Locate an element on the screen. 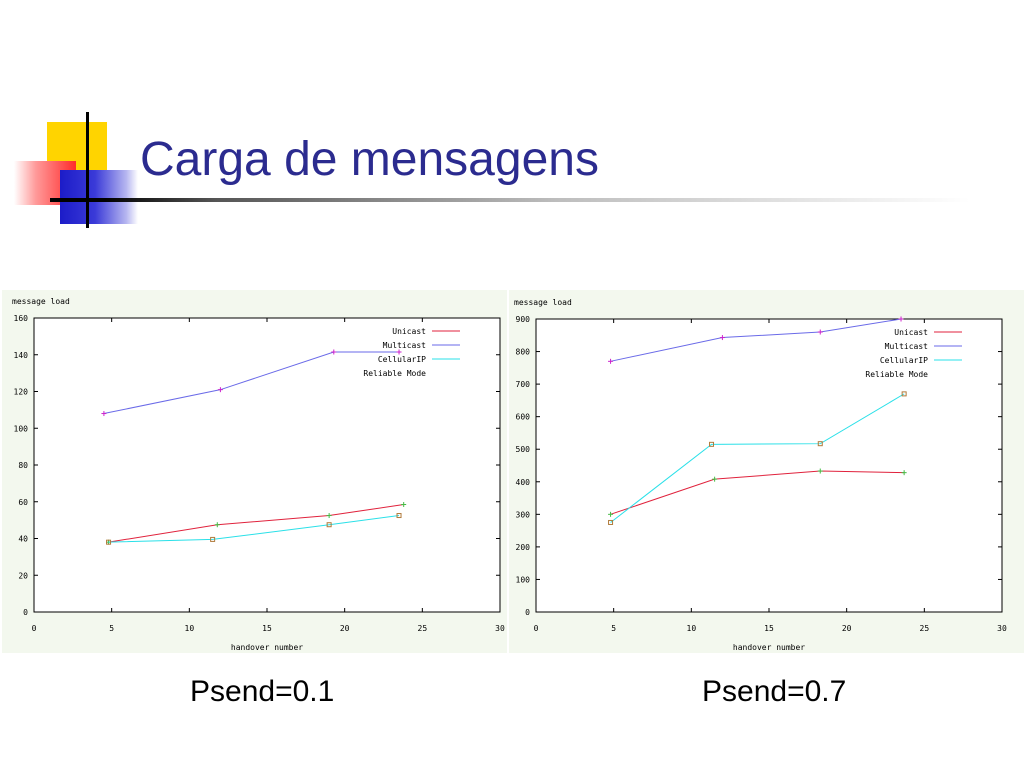  y-tick-label: 900 is located at coordinates (523, 319).